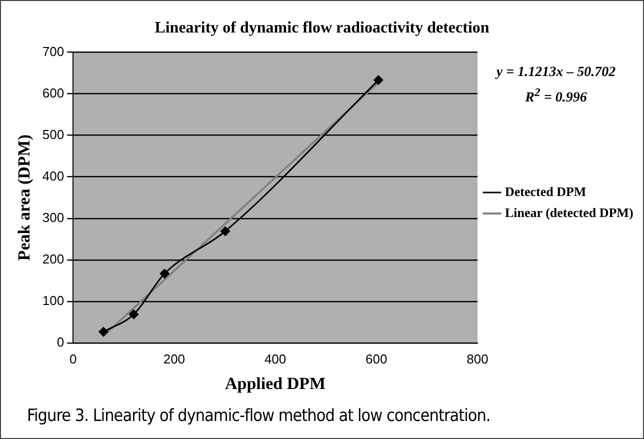  I want to click on legend-label: Linear (detected DPM), so click(569, 212).